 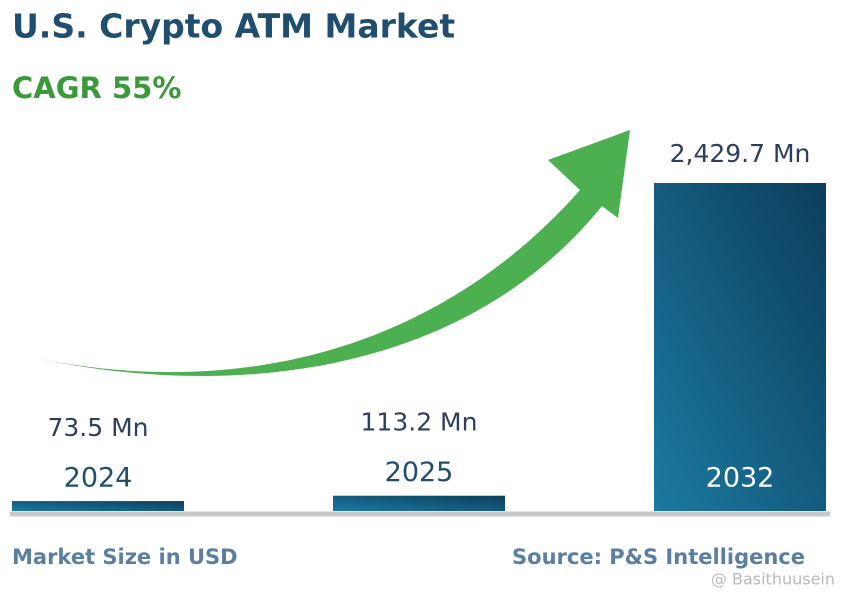 I want to click on source: Source: P&S Intelligence, so click(x=658, y=557).